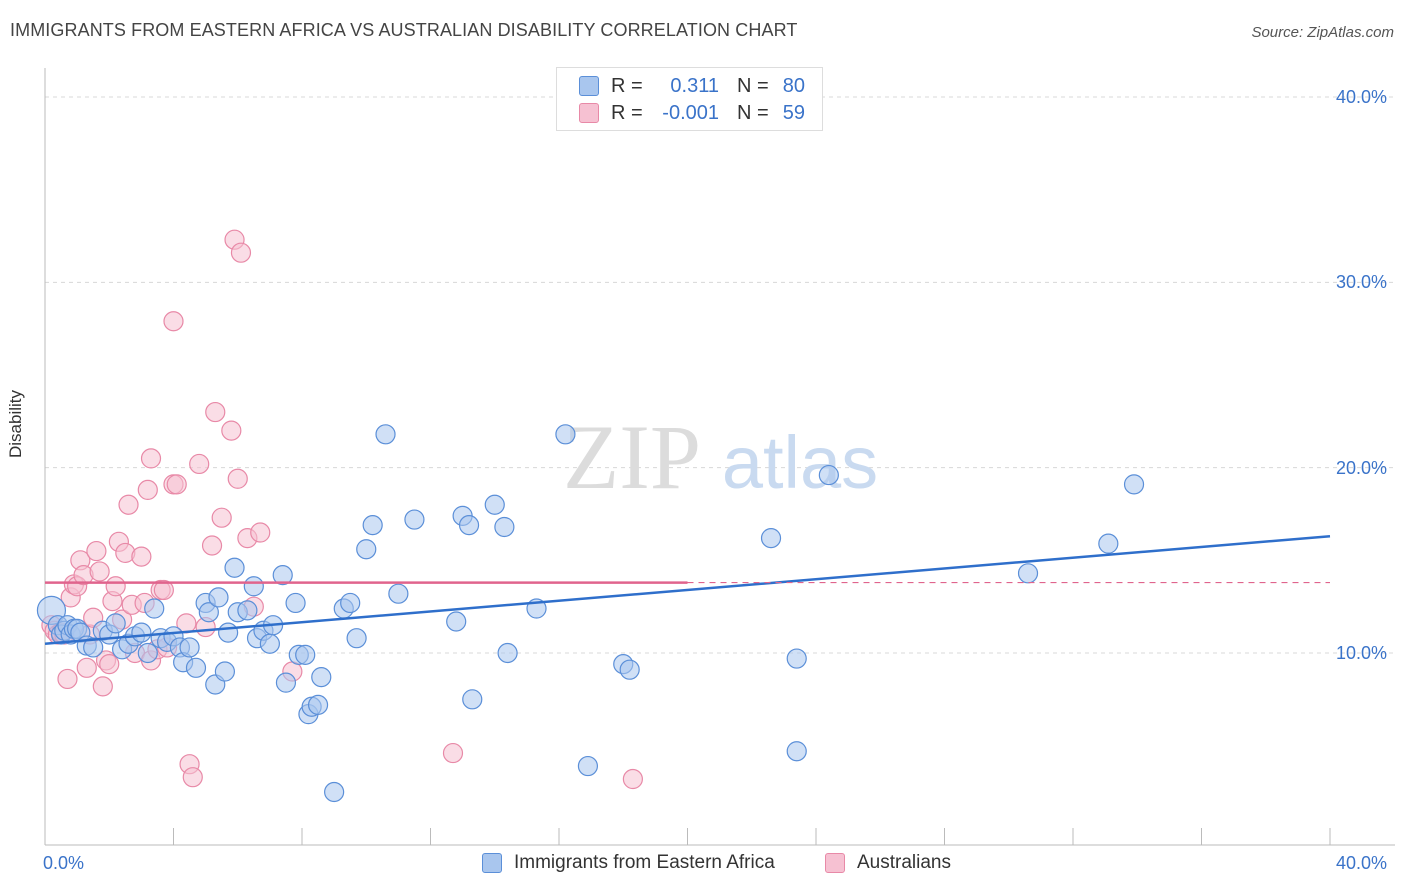 This screenshot has width=1406, height=892. What do you see at coordinates (793, 112) in the screenshot?
I see `n-value: 59` at bounding box center [793, 112].